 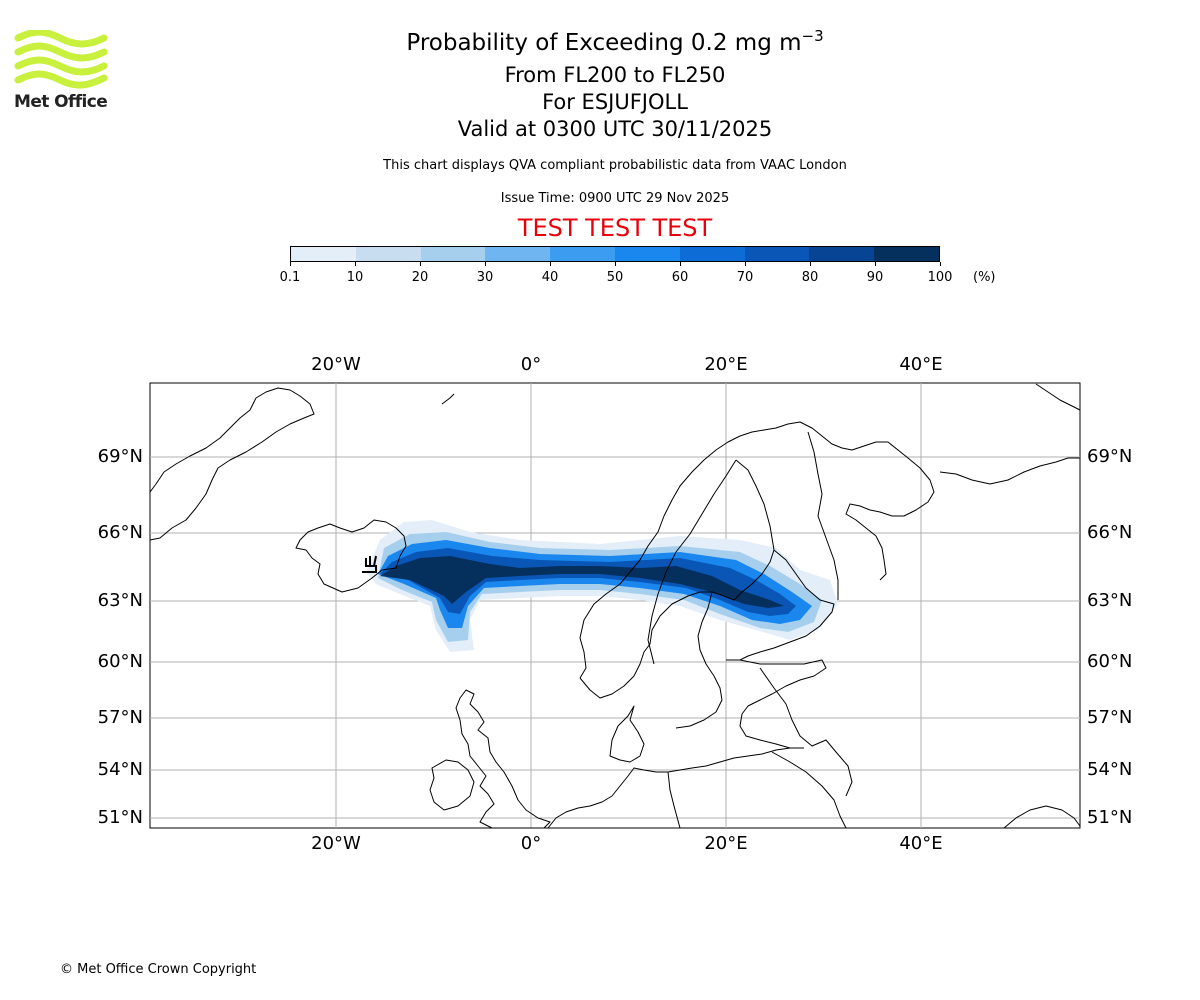 I want to click on border-northeast, so click(x=1042, y=817).